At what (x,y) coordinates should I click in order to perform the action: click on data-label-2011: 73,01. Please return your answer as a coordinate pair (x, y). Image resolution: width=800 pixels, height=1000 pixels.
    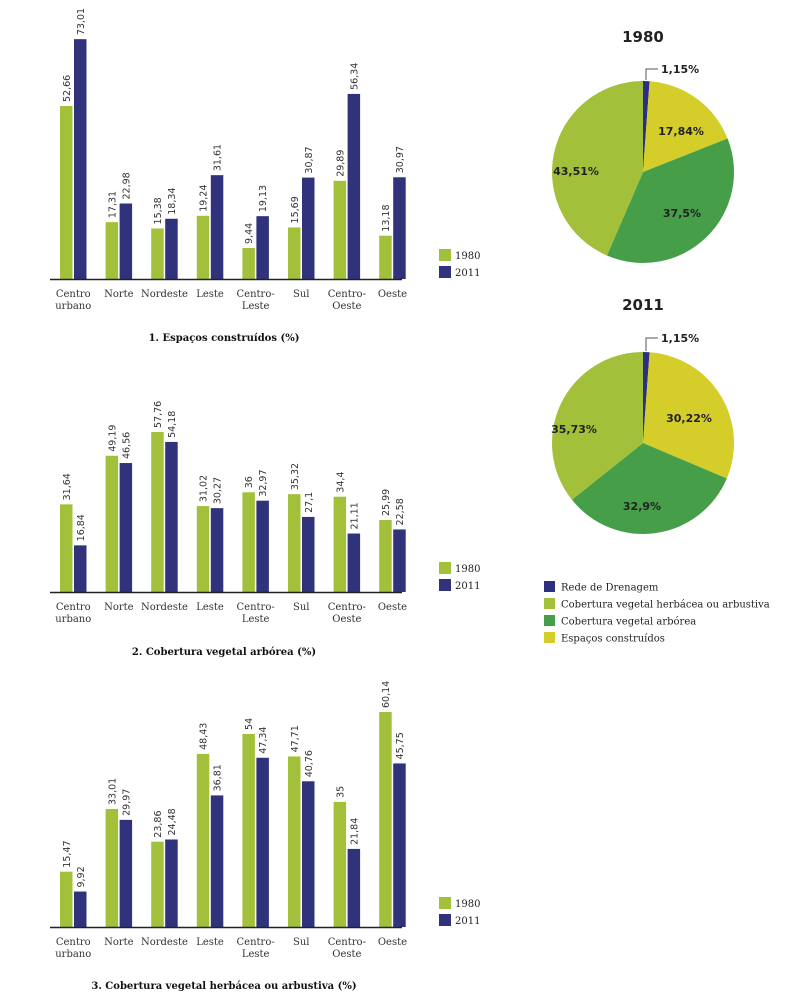
    Looking at the image, I should click on (81, 21).